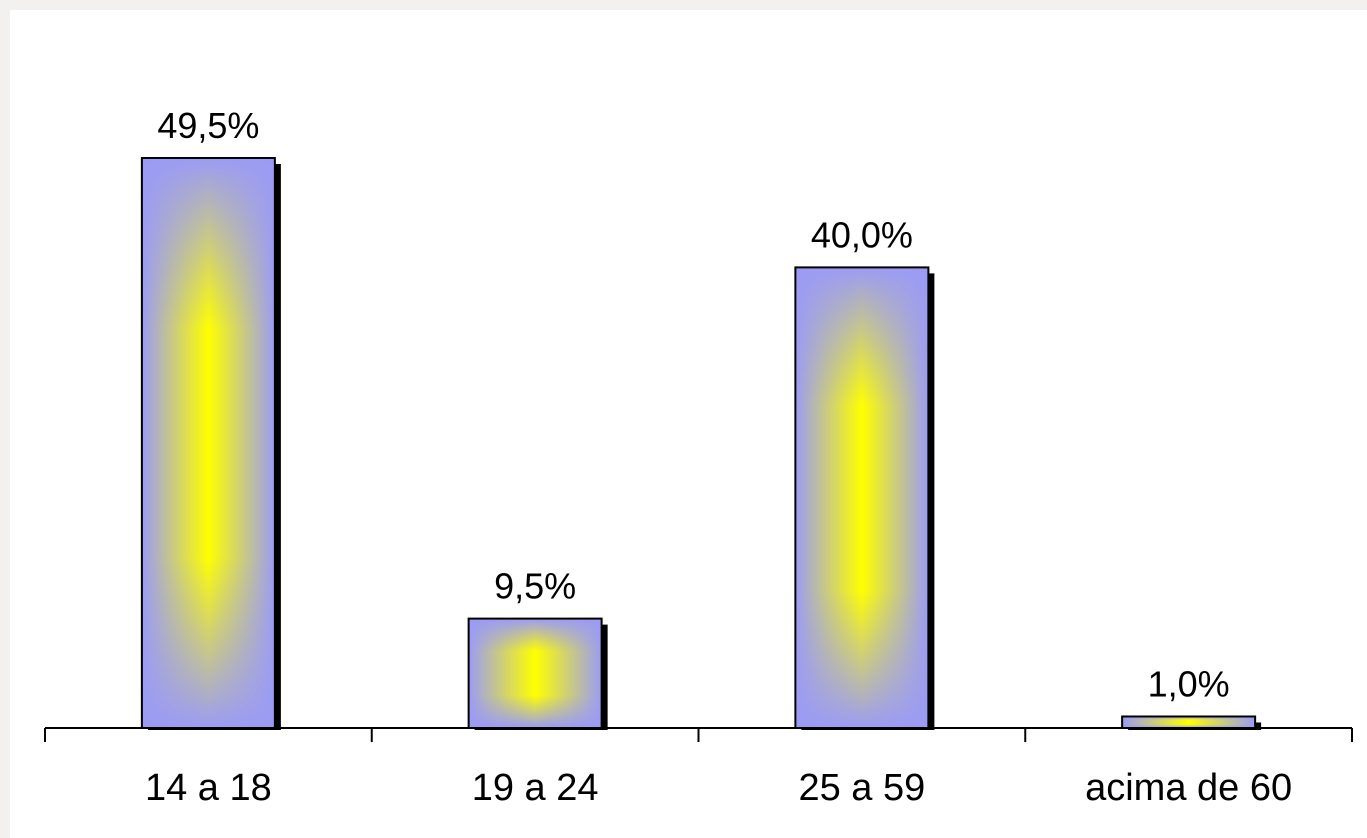  Describe the element at coordinates (535, 788) in the screenshot. I see `x-tick-label: 19 a 24` at that location.